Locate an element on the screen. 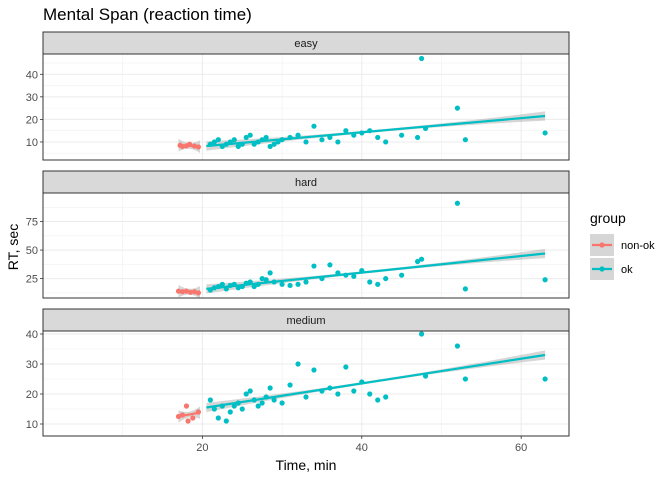  y-tick-label: 30 is located at coordinates (32, 365).